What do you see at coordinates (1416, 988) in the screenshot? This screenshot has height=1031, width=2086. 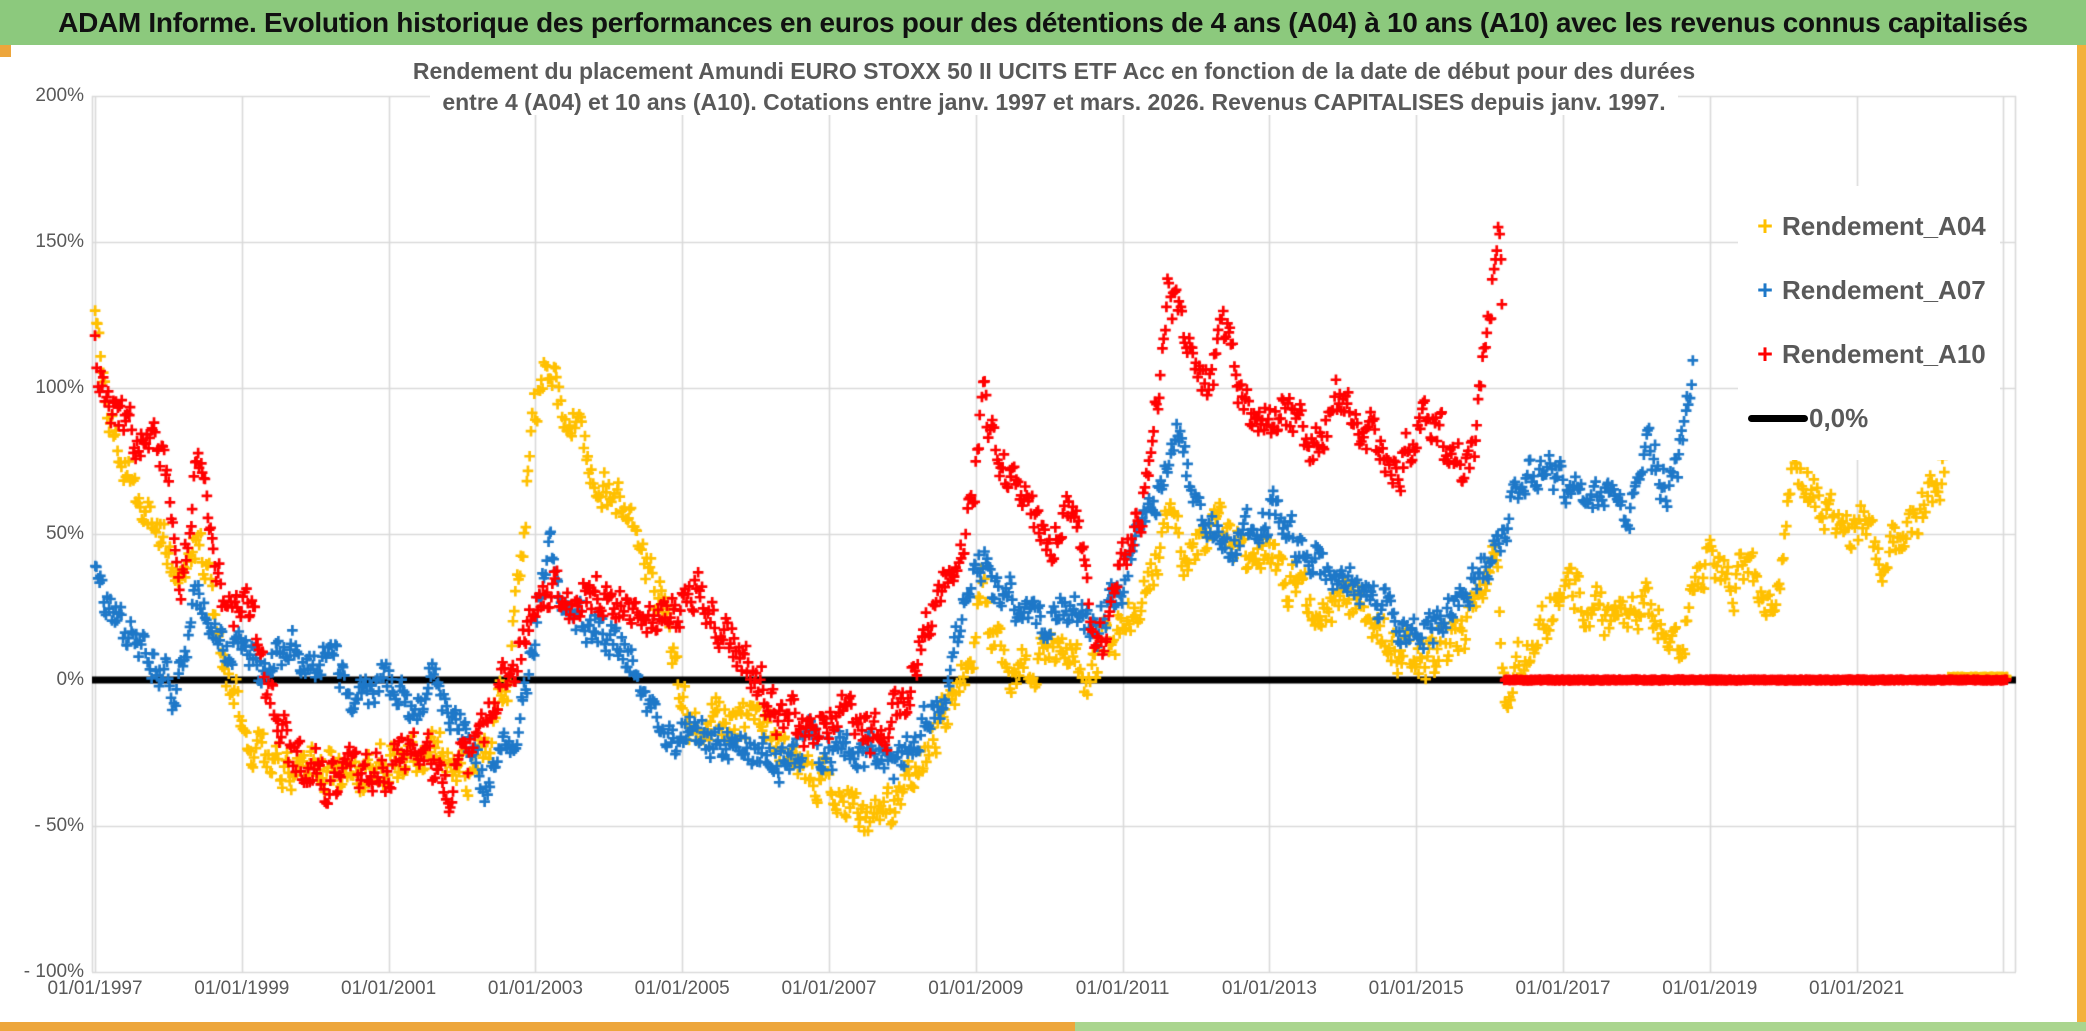 I see `x-tick-label: 01/01/2015` at bounding box center [1416, 988].